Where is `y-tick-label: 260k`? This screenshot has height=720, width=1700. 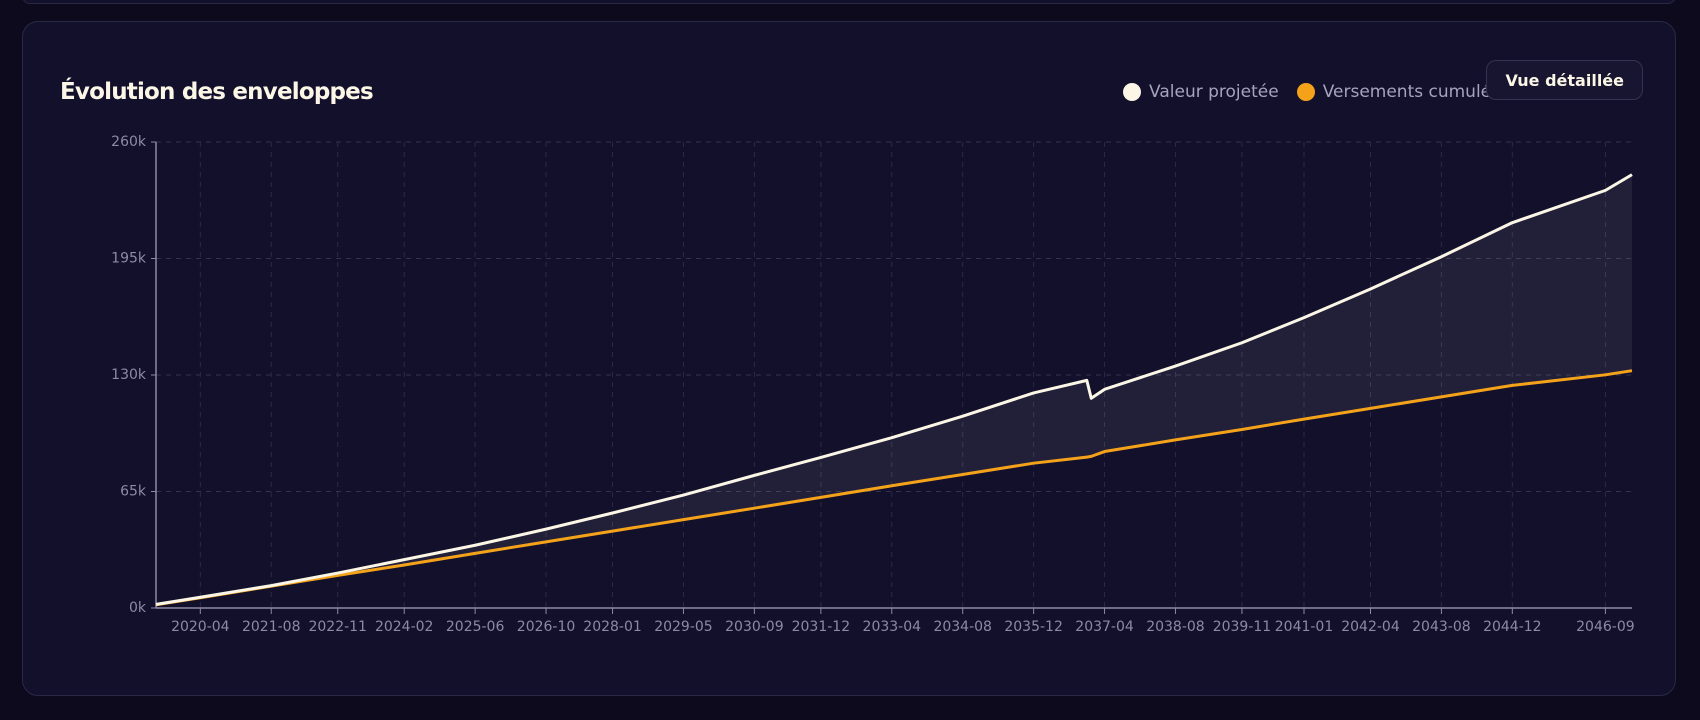
y-tick-label: 260k is located at coordinates (129, 142).